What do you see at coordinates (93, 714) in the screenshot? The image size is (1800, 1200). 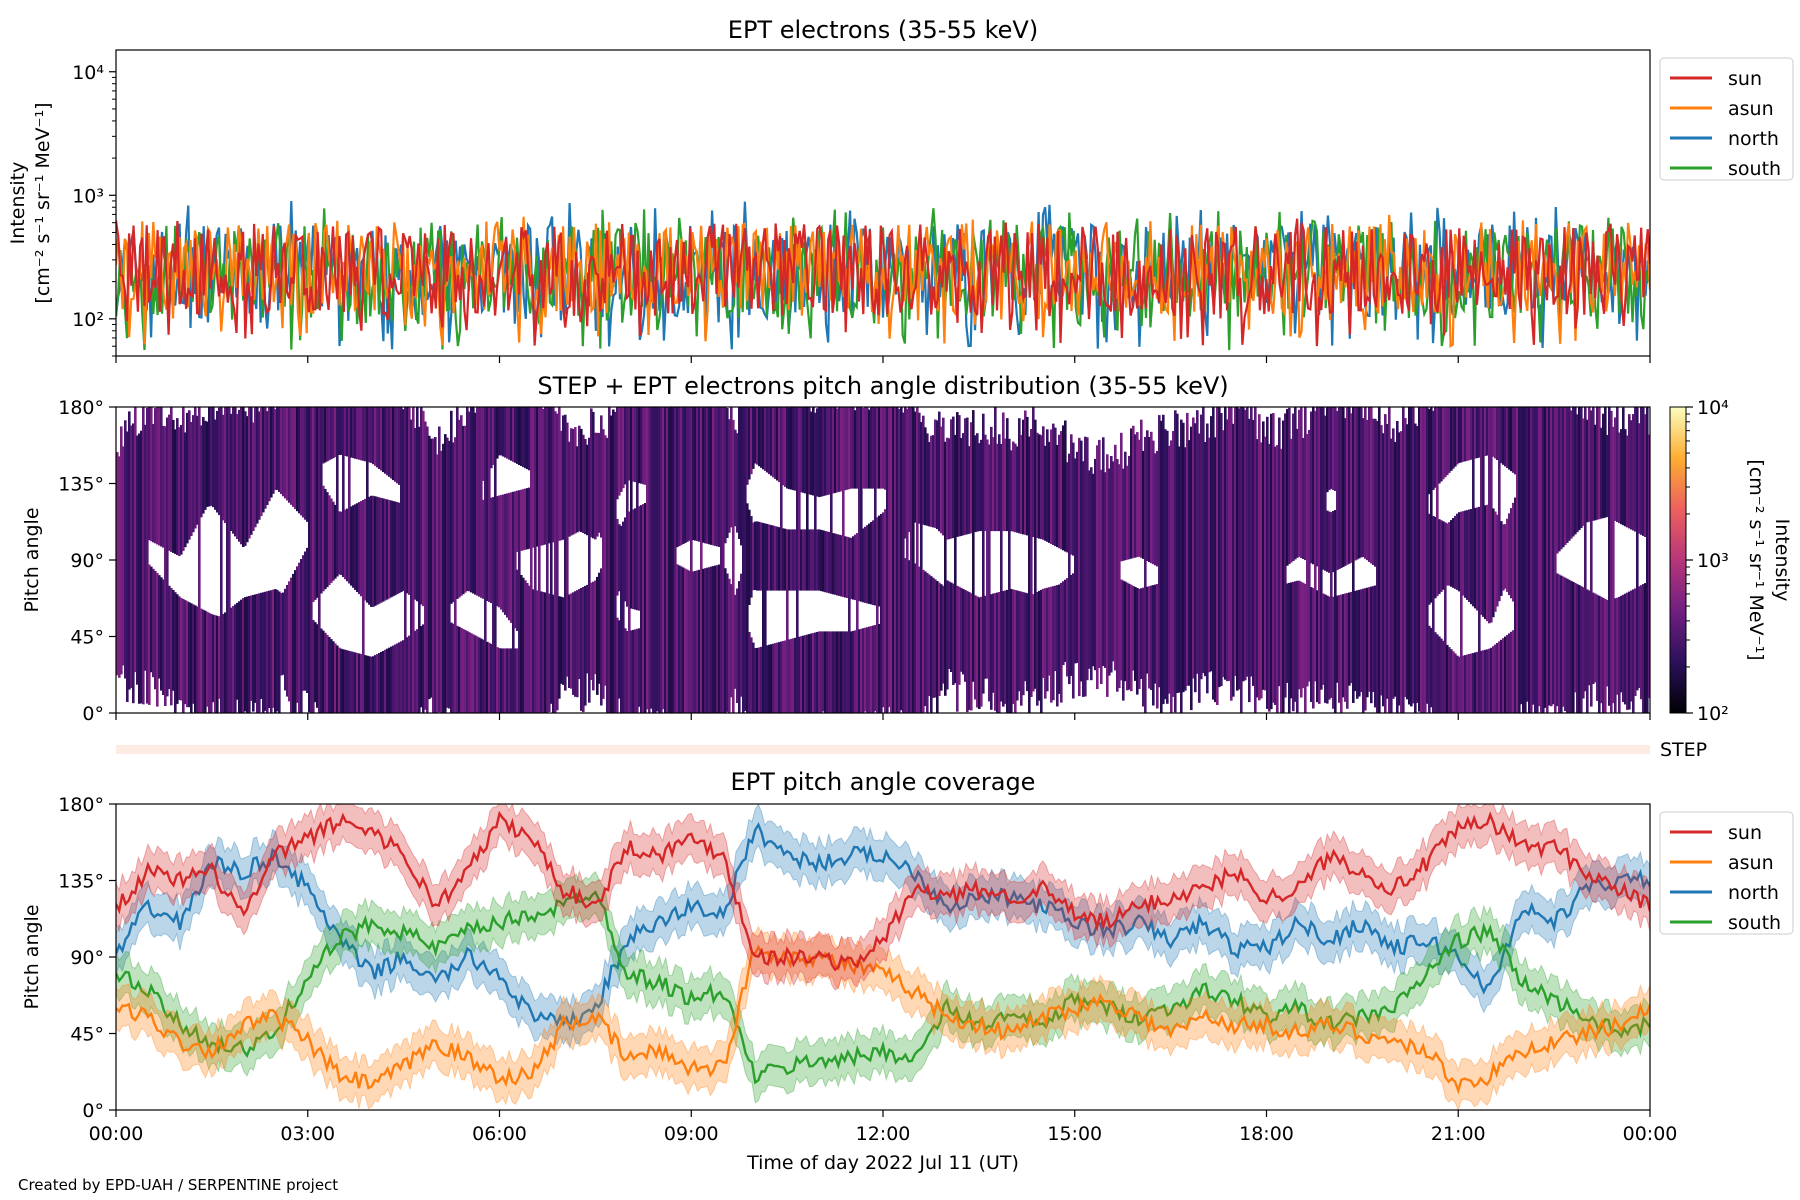 I see `angle-tick-label: 0°` at bounding box center [93, 714].